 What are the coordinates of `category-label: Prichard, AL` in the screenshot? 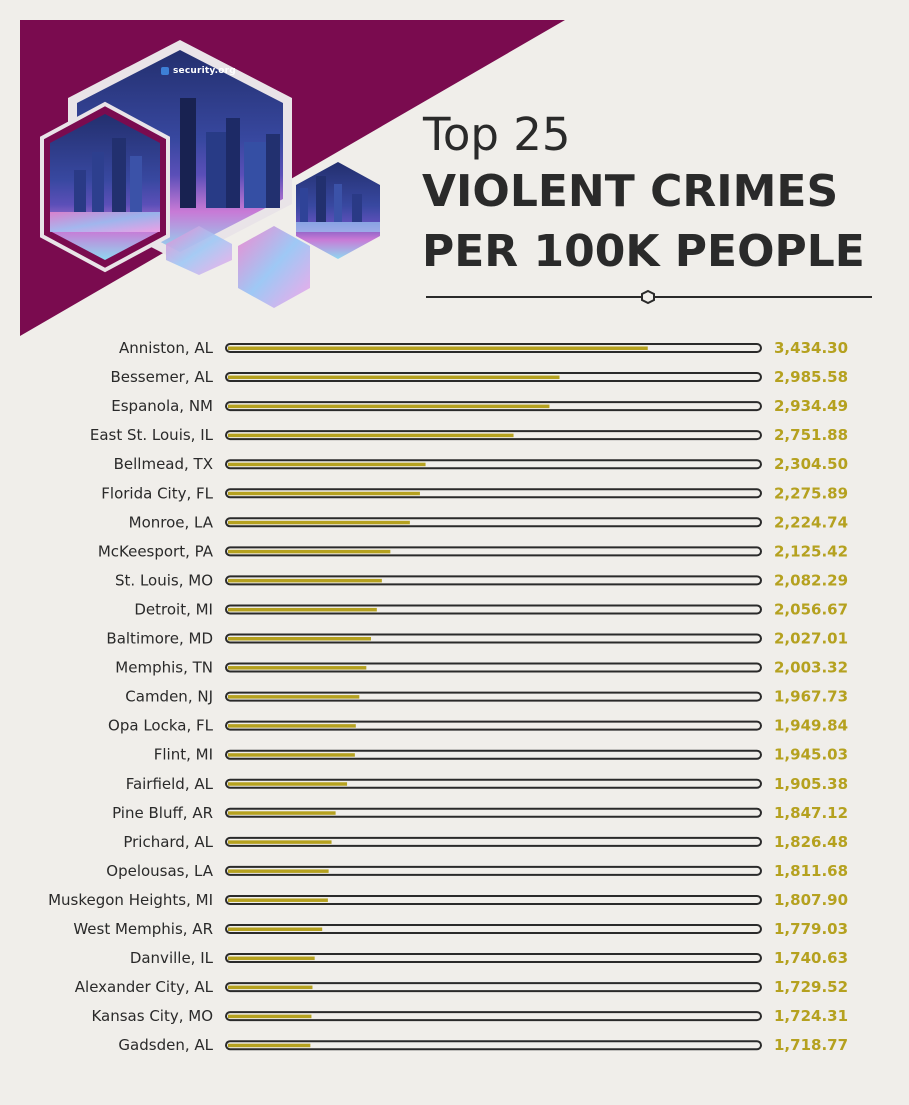 It's located at (168, 842).